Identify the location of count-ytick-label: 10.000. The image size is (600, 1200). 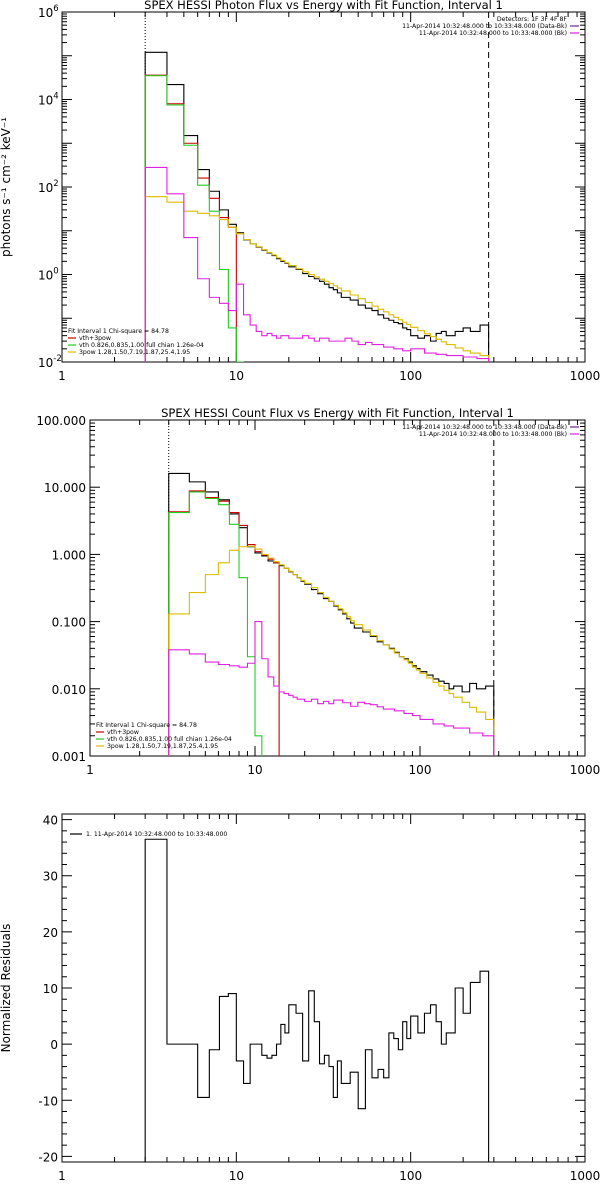
(65, 488).